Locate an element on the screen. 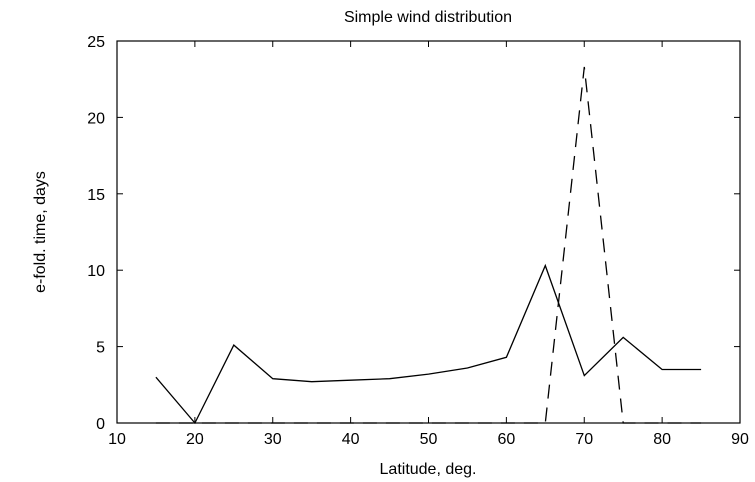  x-tick-label: 70 is located at coordinates (584, 439).